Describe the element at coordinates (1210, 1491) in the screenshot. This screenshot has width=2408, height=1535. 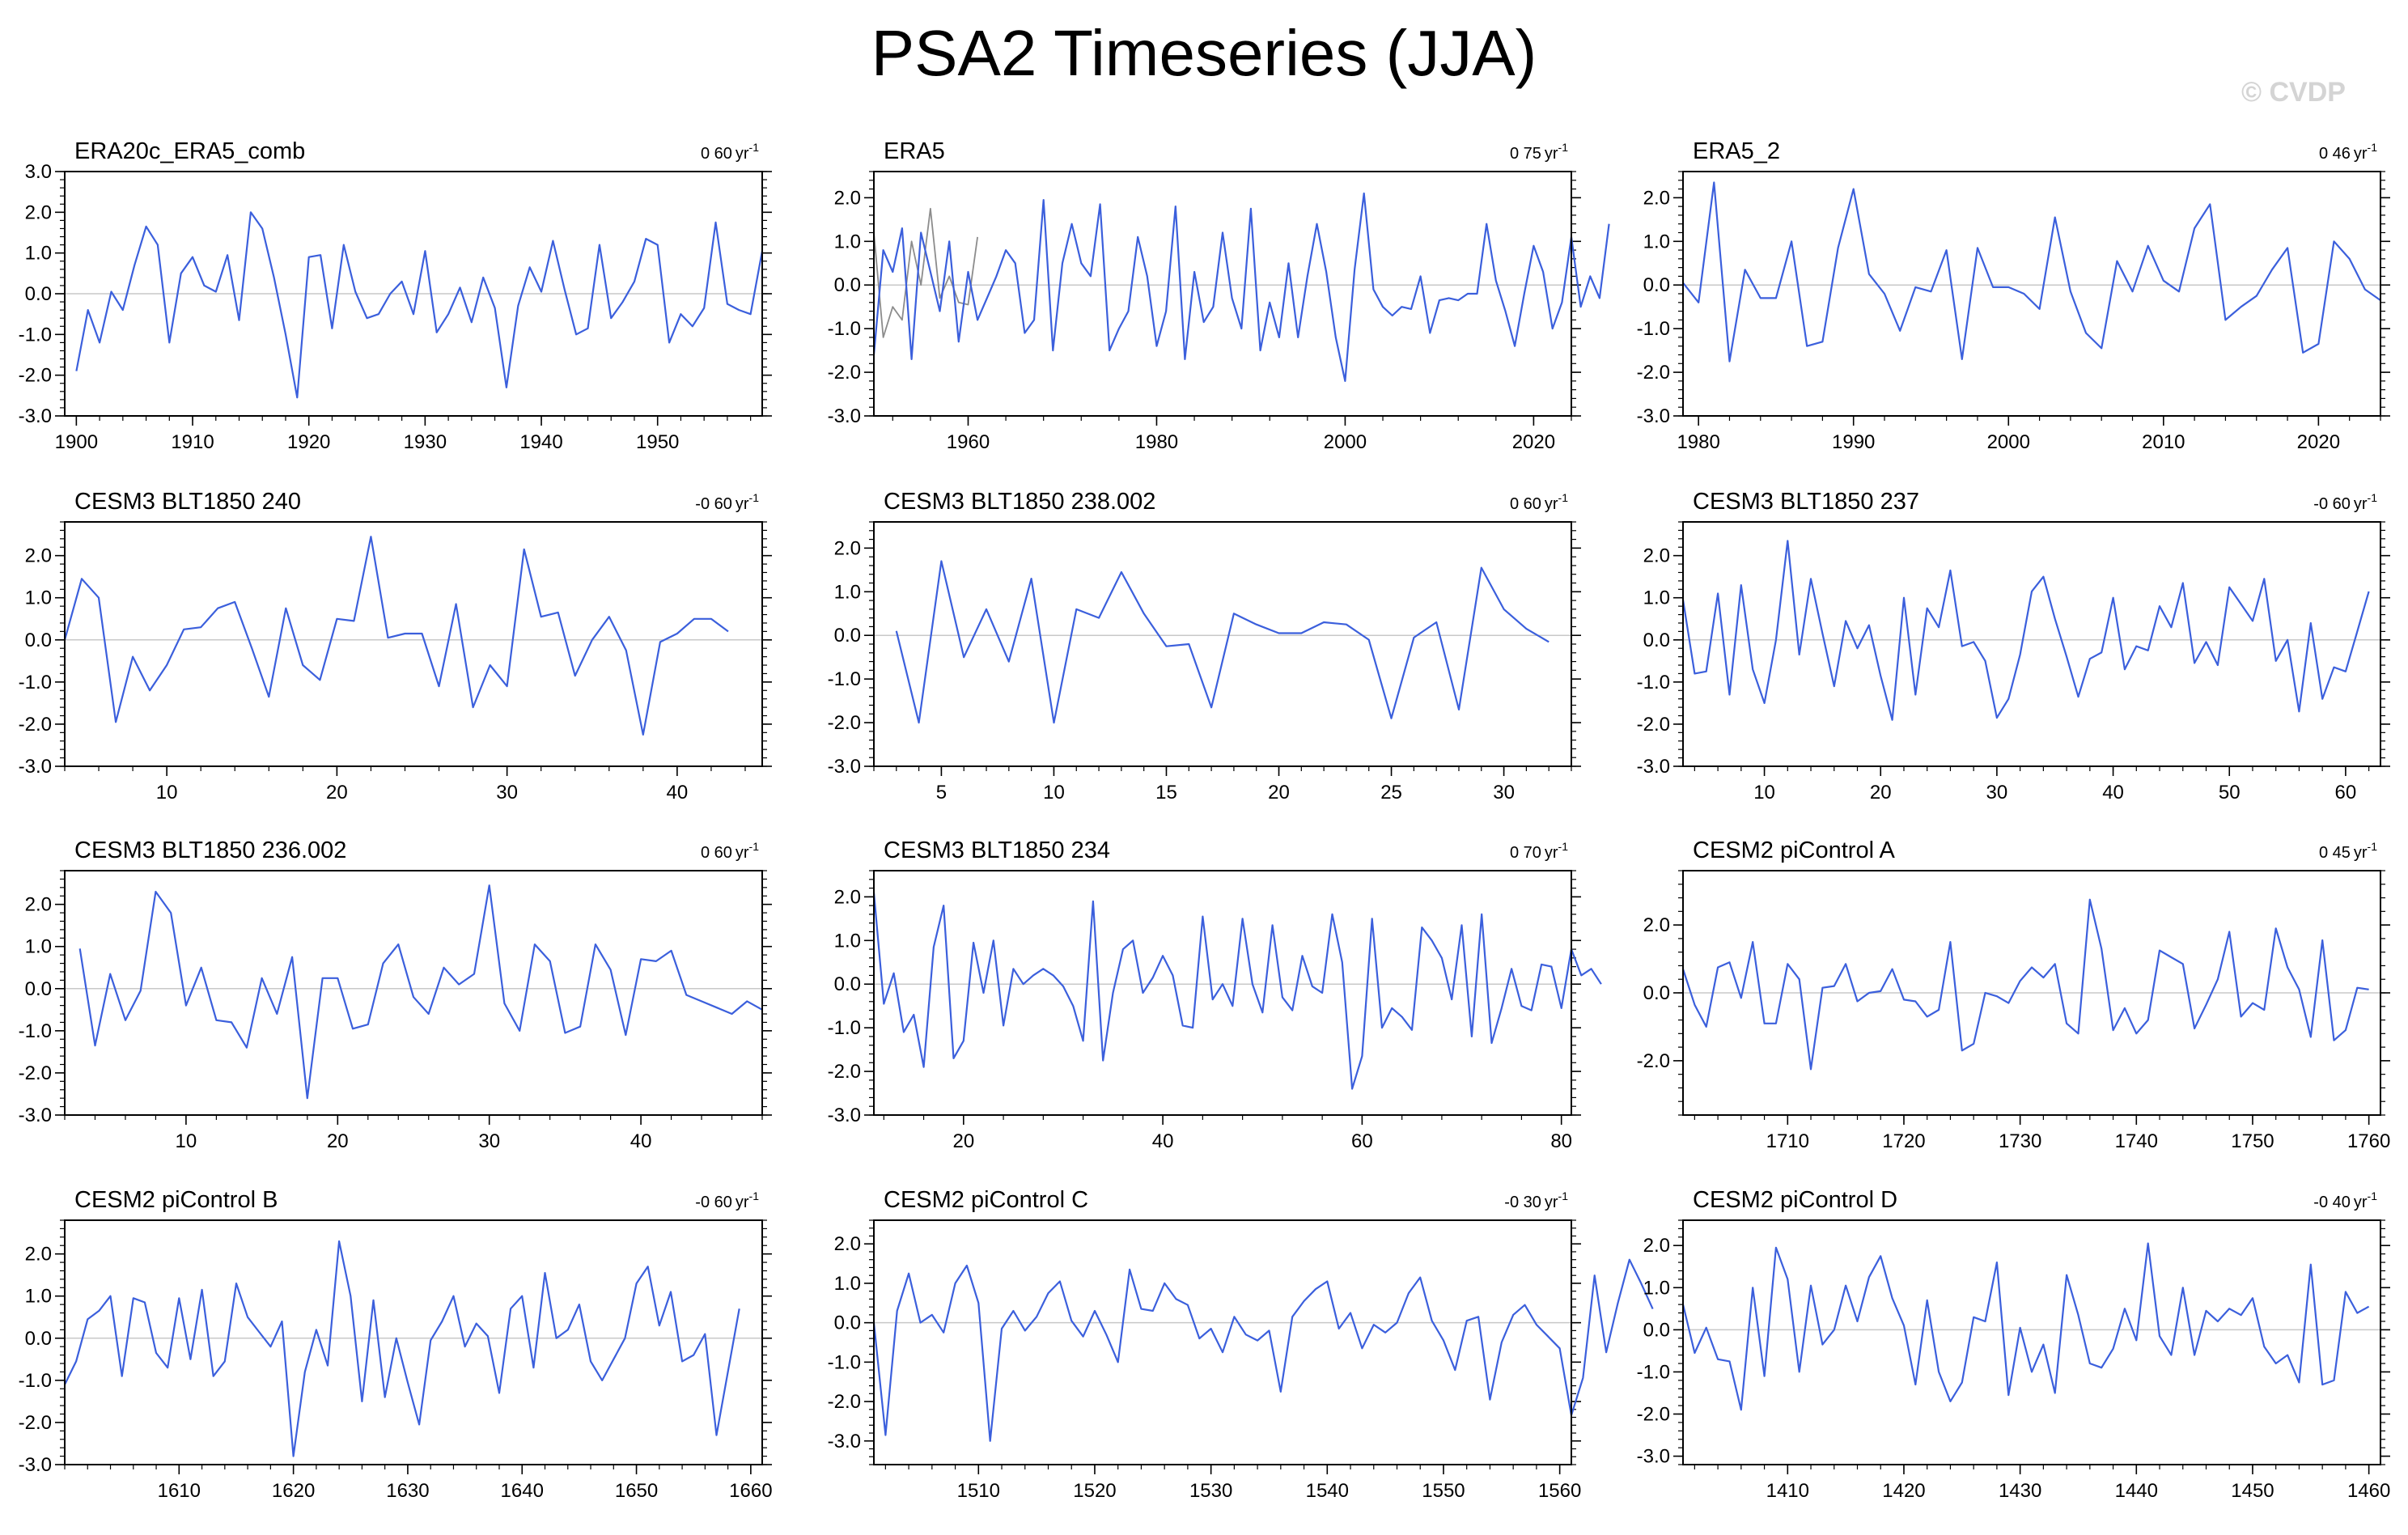
I see `x-tick-label: 1530` at that location.